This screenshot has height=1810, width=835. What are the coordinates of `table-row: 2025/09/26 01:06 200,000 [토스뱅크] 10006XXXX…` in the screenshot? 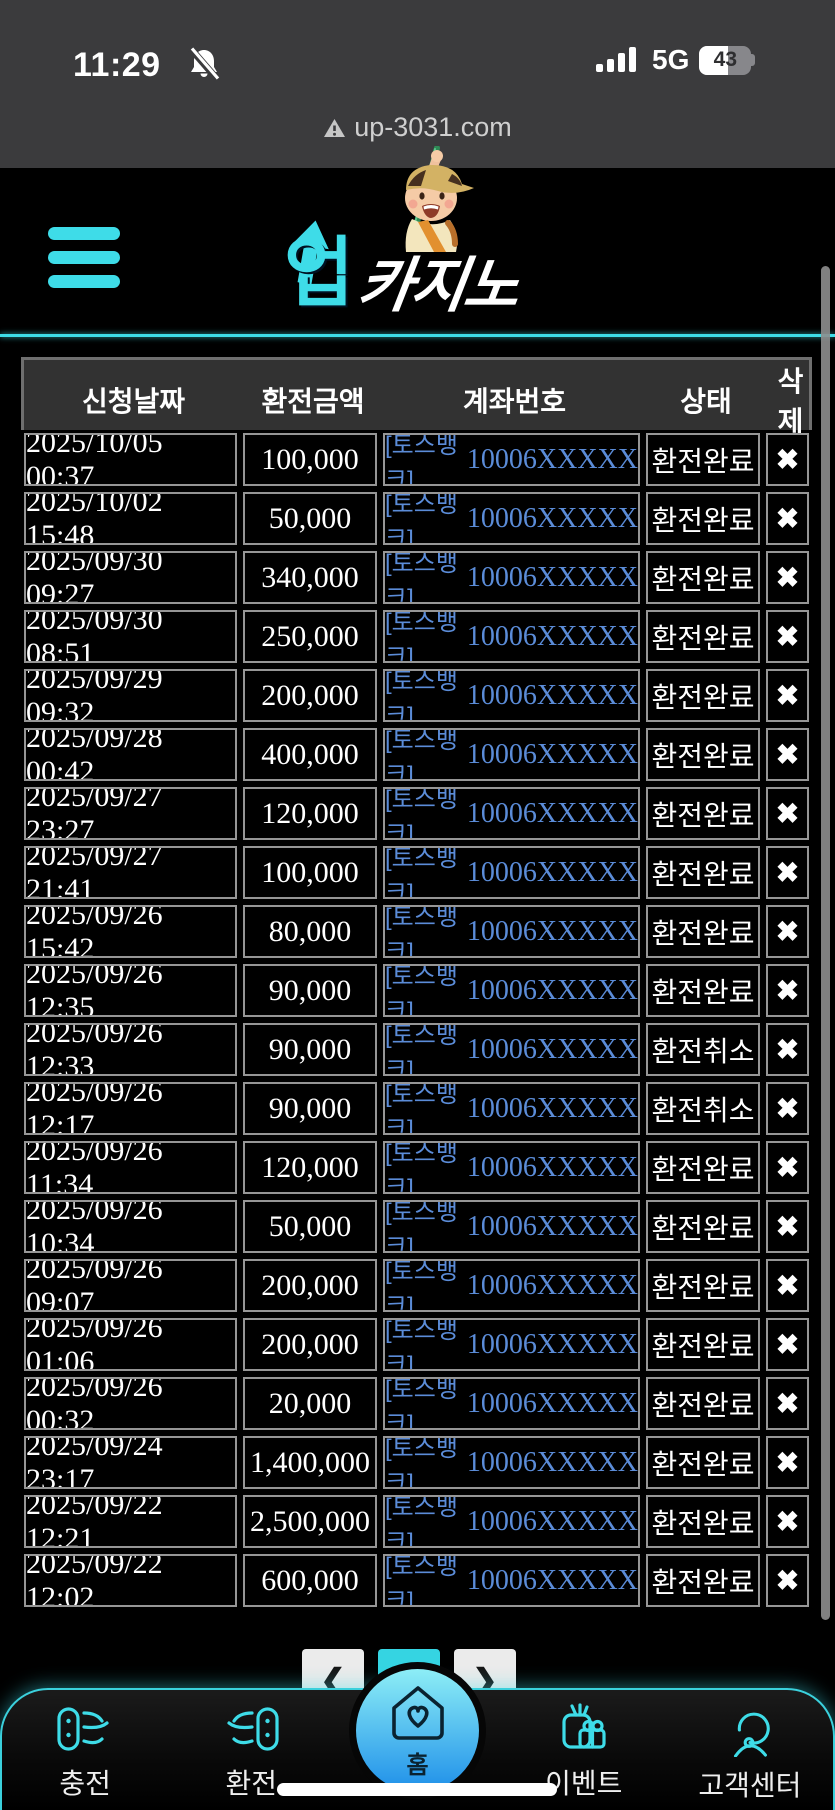 It's located at (416, 1344).